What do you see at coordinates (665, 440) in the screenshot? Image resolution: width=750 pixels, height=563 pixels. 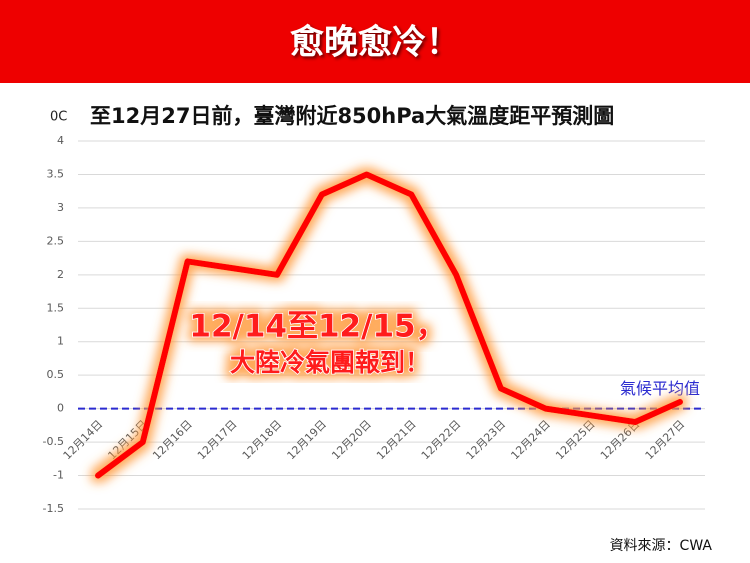 I see `x-tick-label: 12月27日` at bounding box center [665, 440].